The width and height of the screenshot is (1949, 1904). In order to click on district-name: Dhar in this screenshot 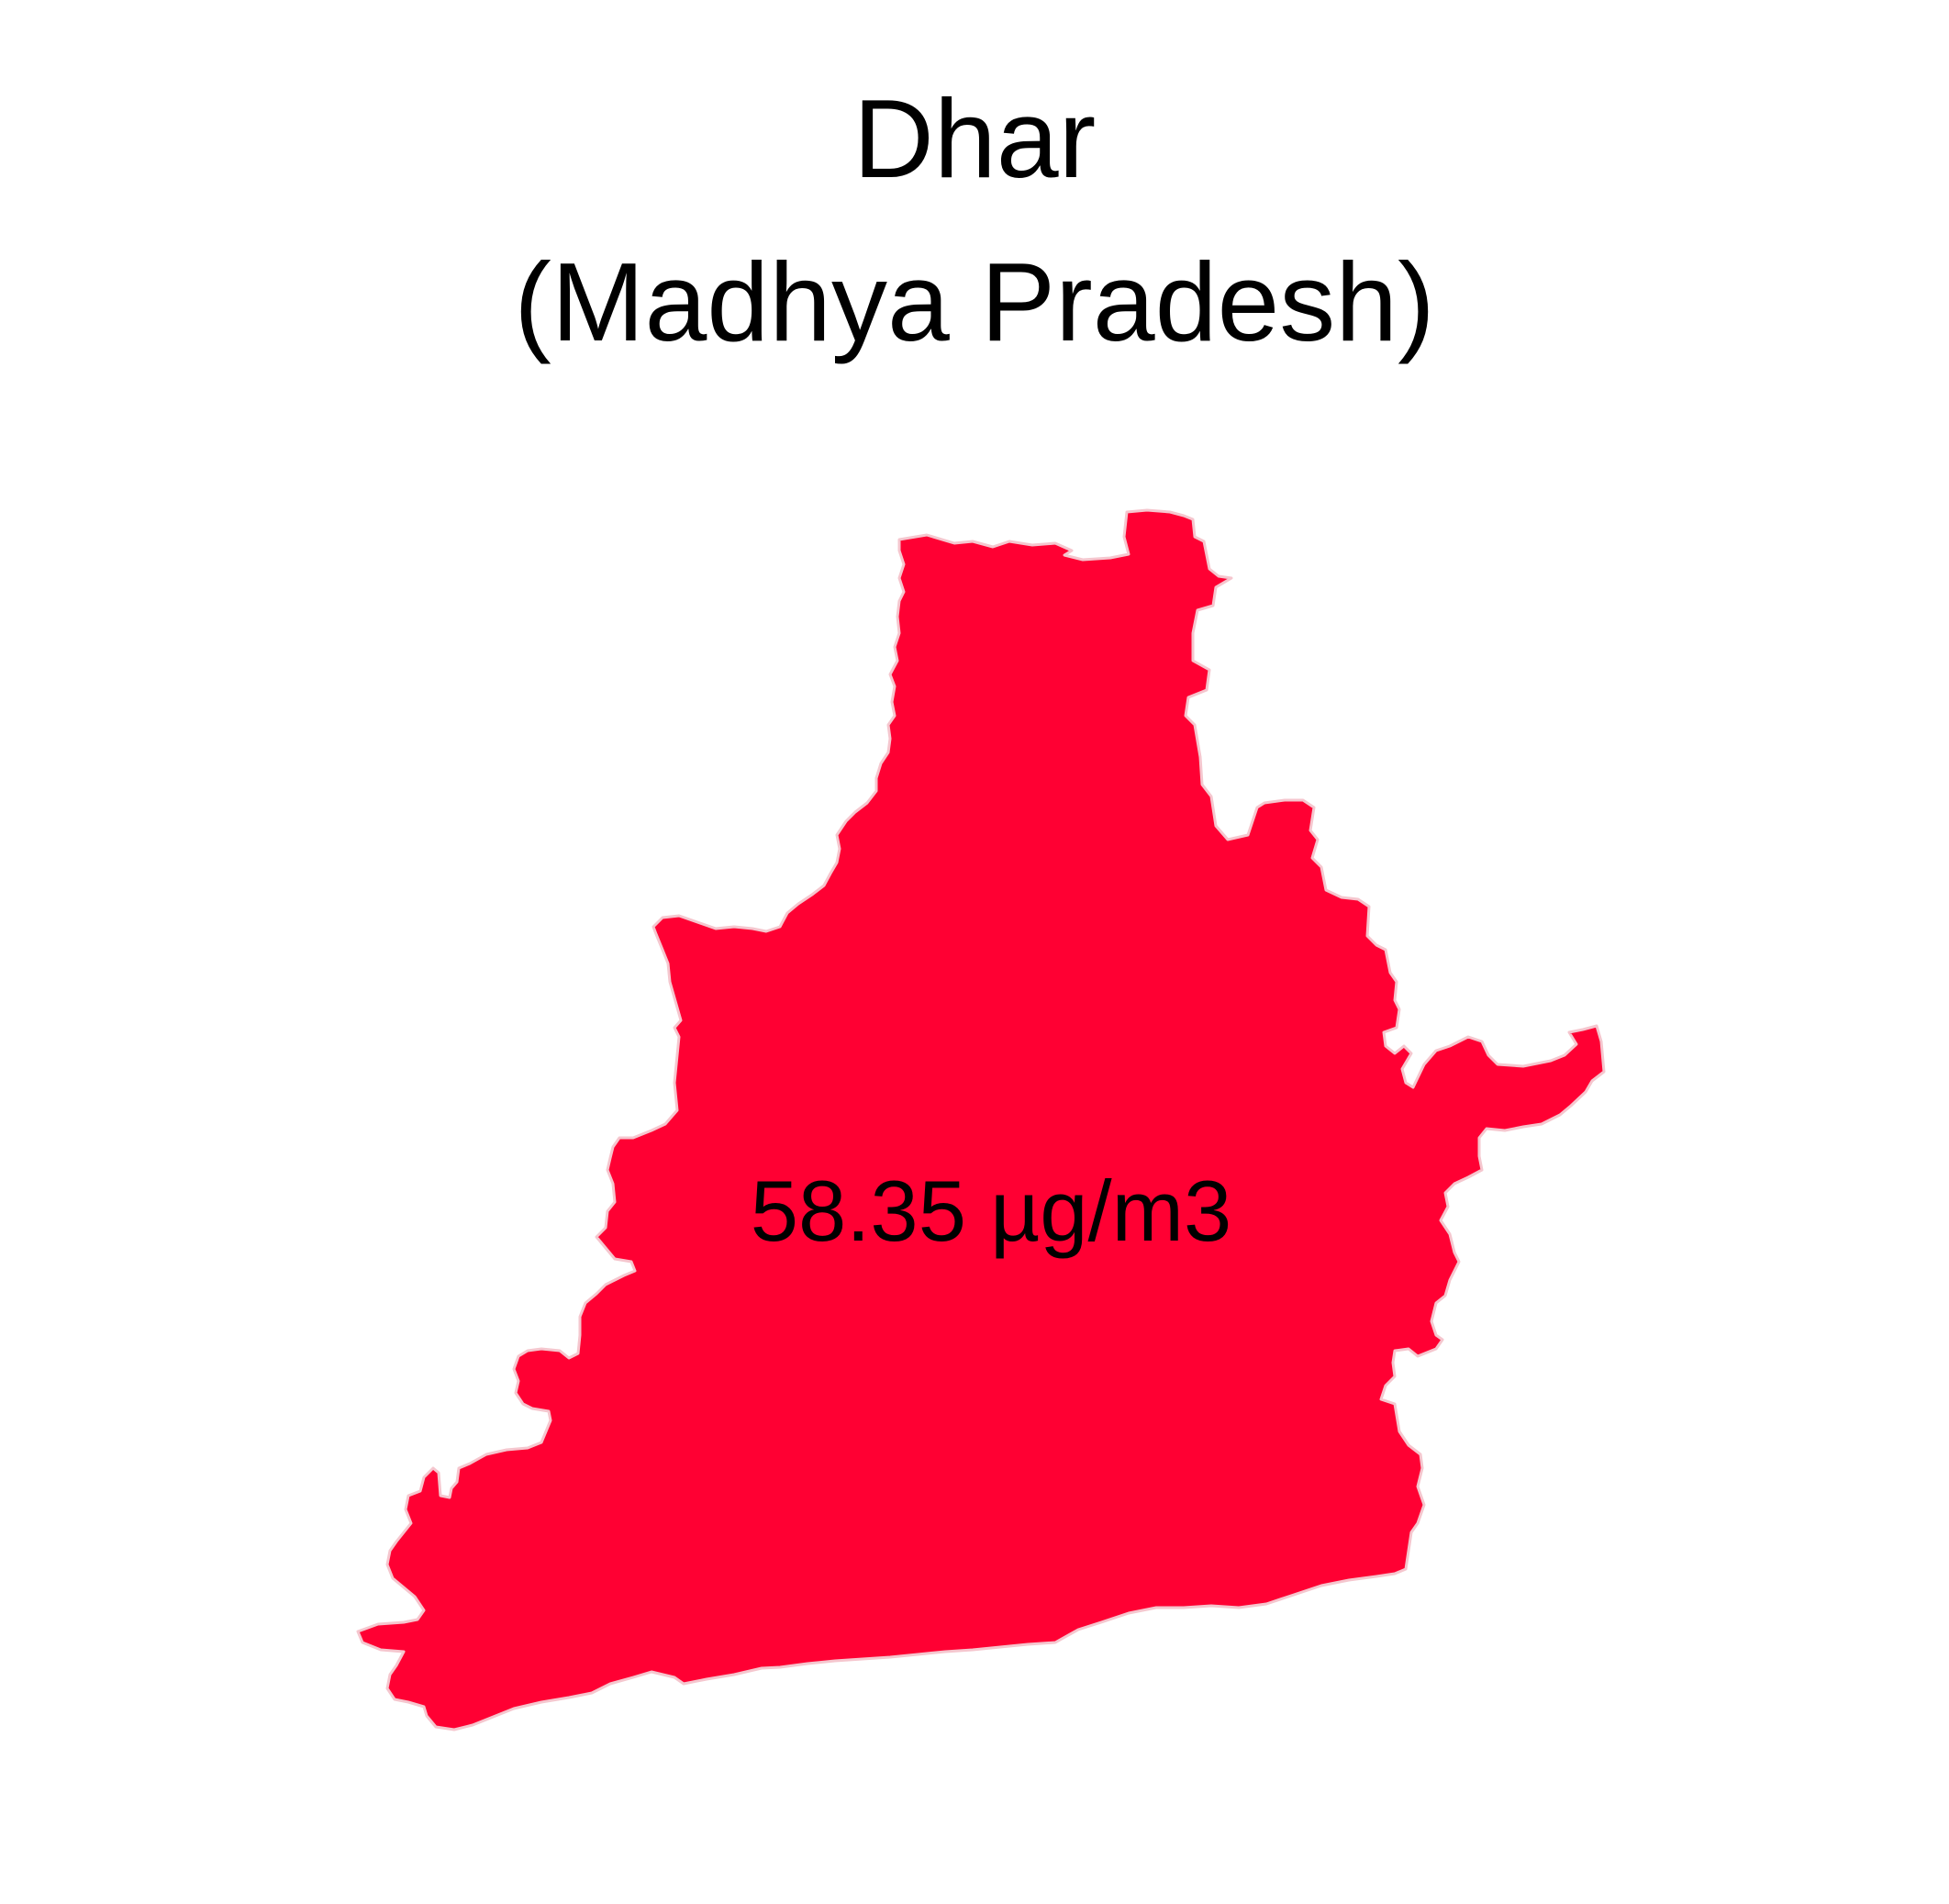, I will do `click(974, 138)`.